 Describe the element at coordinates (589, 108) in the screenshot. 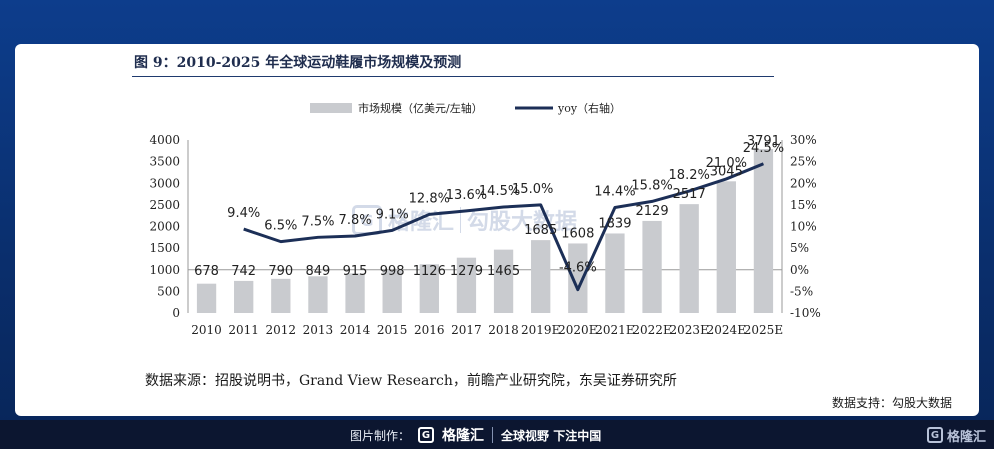

I see `legend-line-label: yoy（右轴）` at that location.